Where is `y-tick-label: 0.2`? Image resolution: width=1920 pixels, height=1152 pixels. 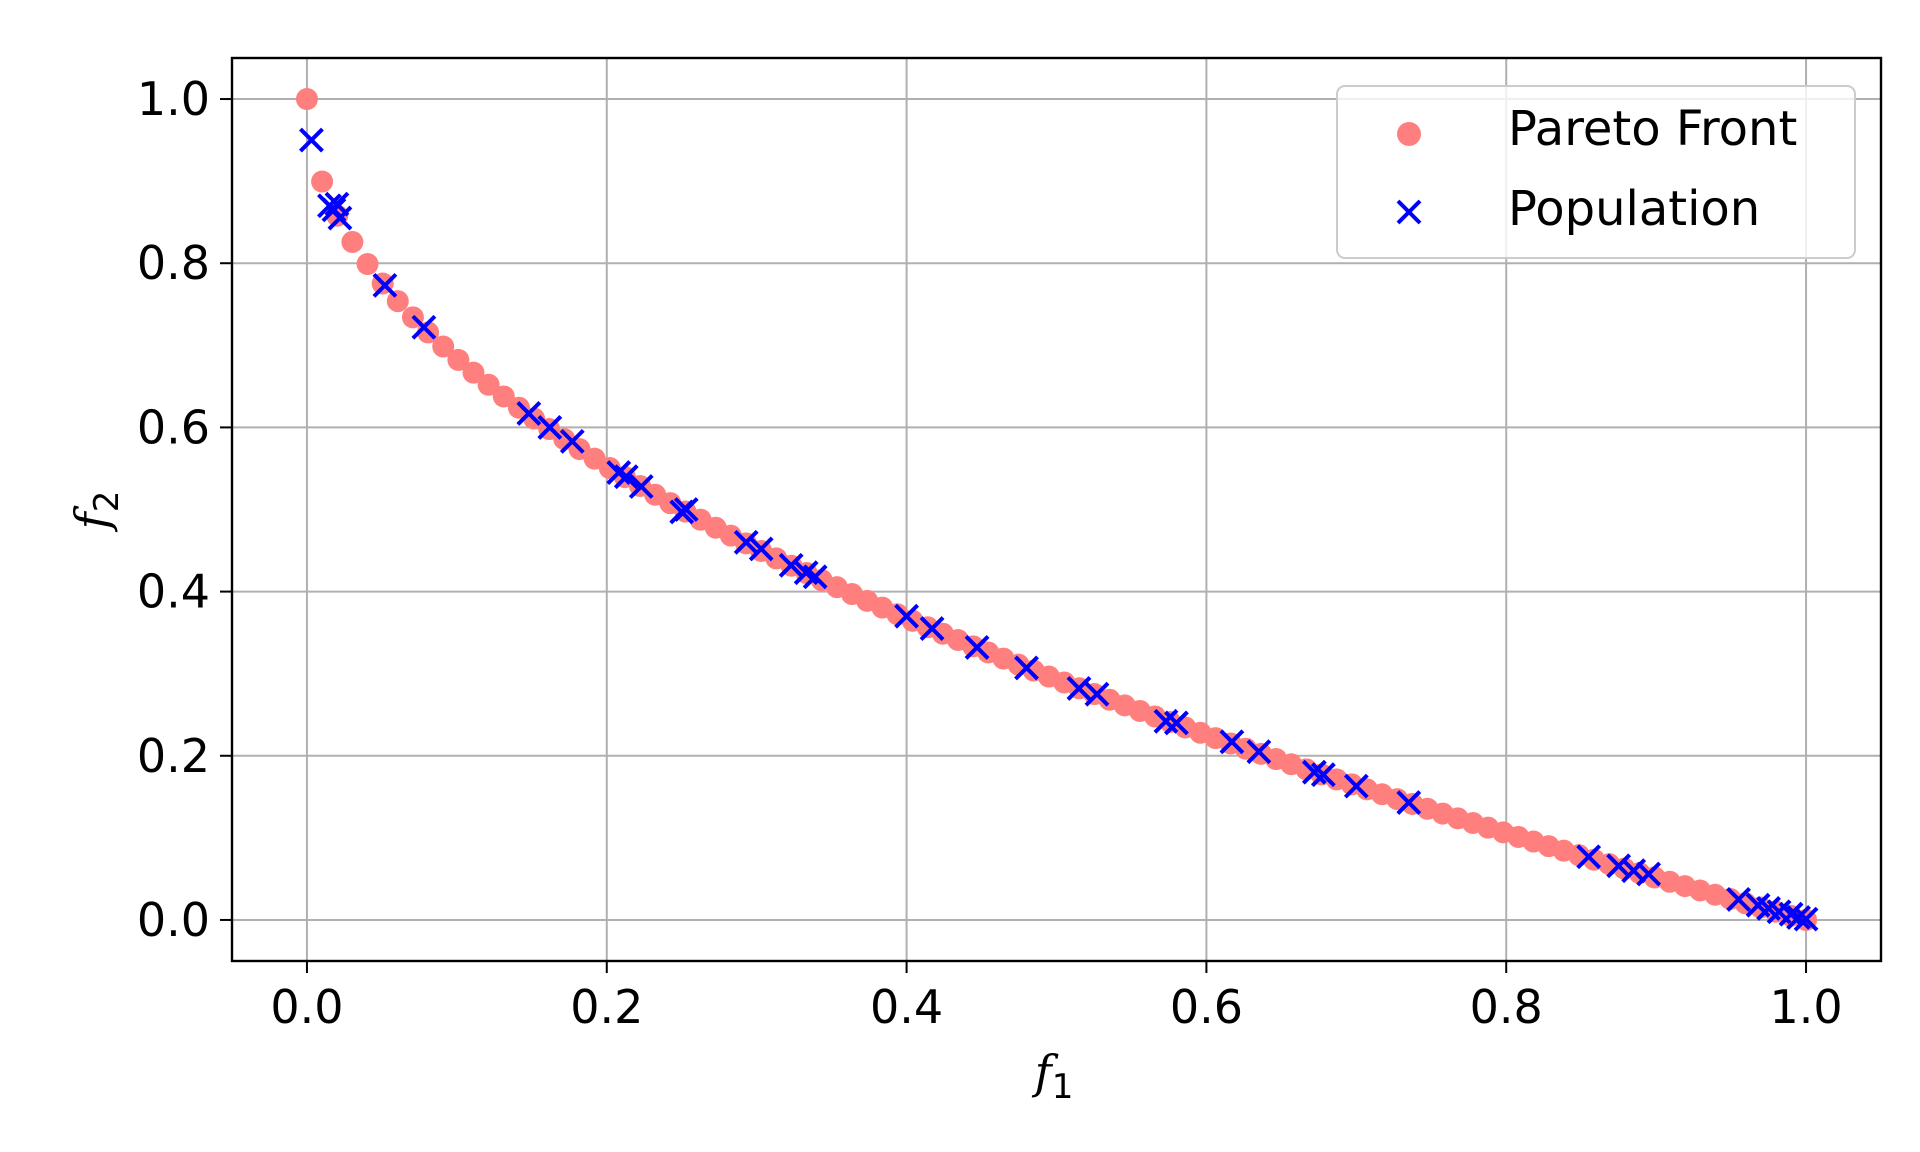
y-tick-label: 0.2 is located at coordinates (173, 756).